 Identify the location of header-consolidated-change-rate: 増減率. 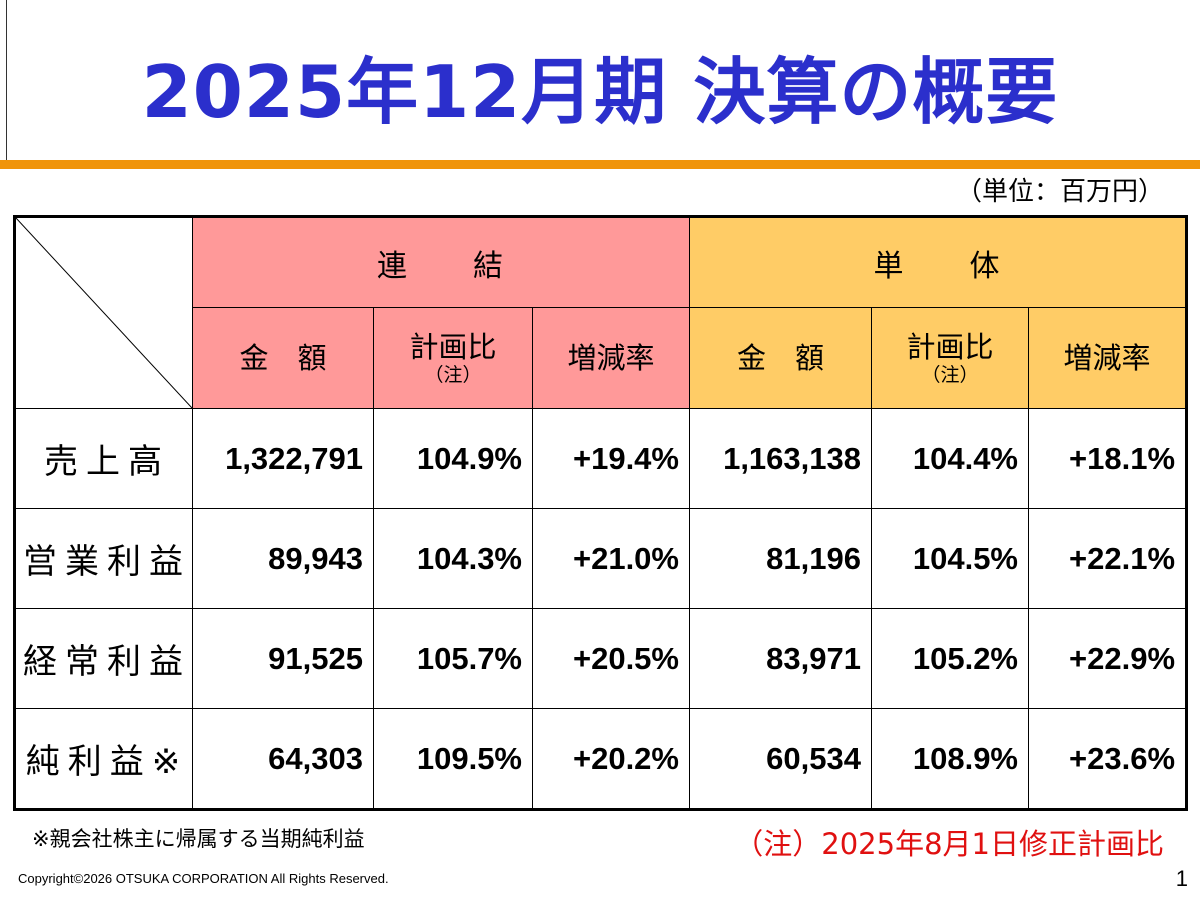
(611, 358).